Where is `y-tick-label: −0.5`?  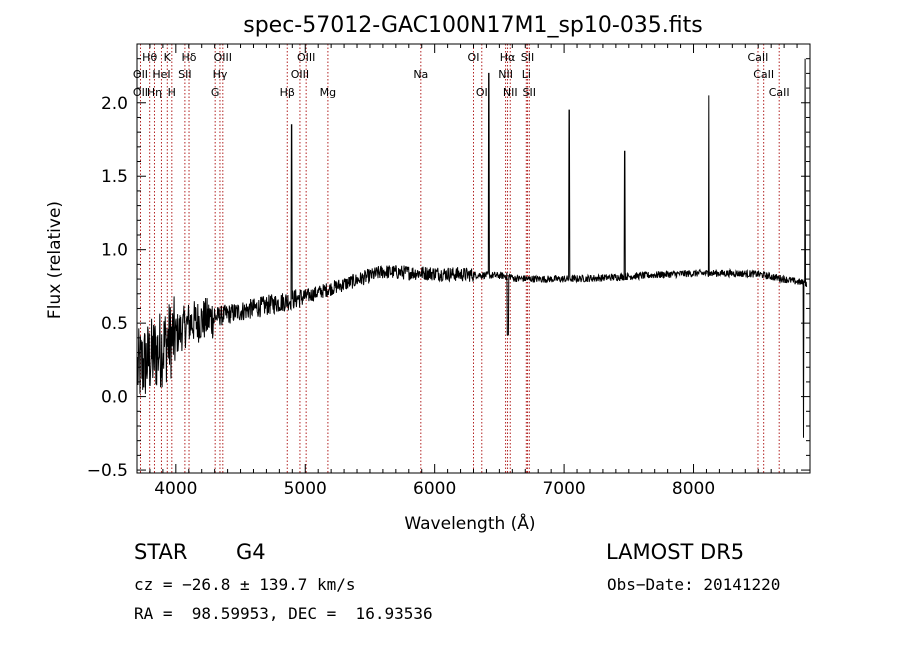 y-tick-label: −0.5 is located at coordinates (107, 471).